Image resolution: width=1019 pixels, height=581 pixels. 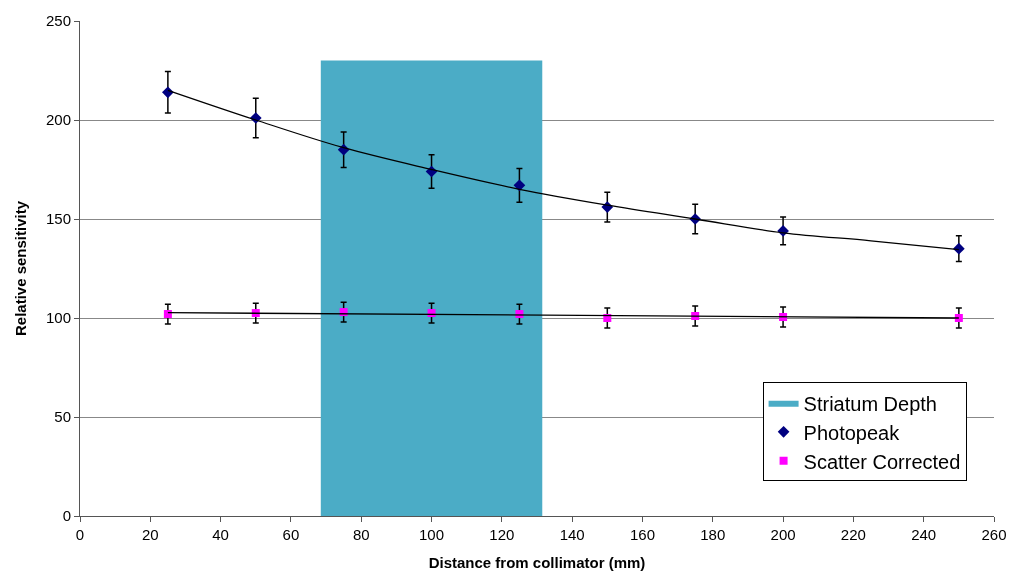 I want to click on x-tick-label: 20, so click(x=150, y=534).